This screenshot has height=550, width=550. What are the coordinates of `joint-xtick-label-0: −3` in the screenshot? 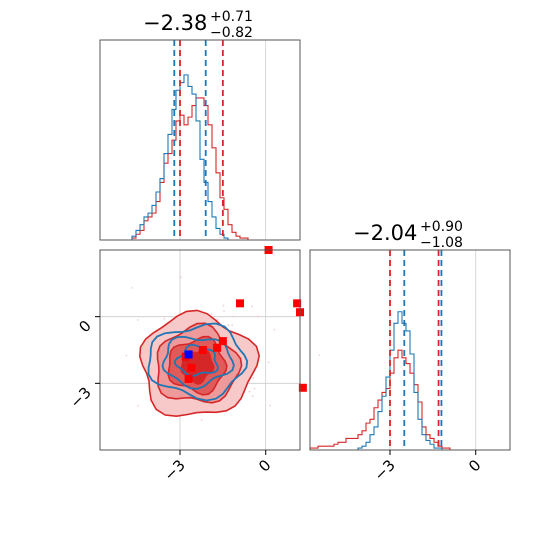 It's located at (174, 470).